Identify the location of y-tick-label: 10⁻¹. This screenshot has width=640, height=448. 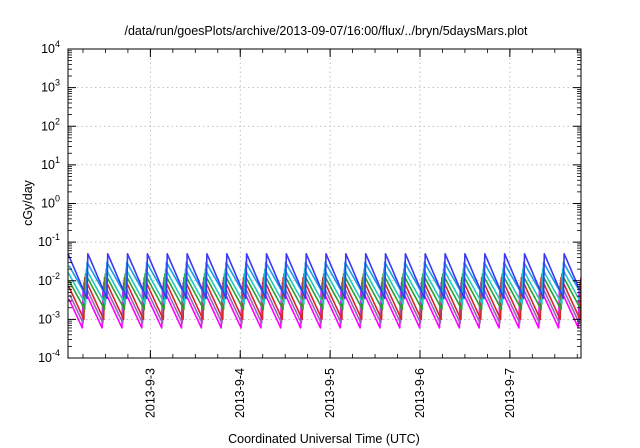
(49, 240).